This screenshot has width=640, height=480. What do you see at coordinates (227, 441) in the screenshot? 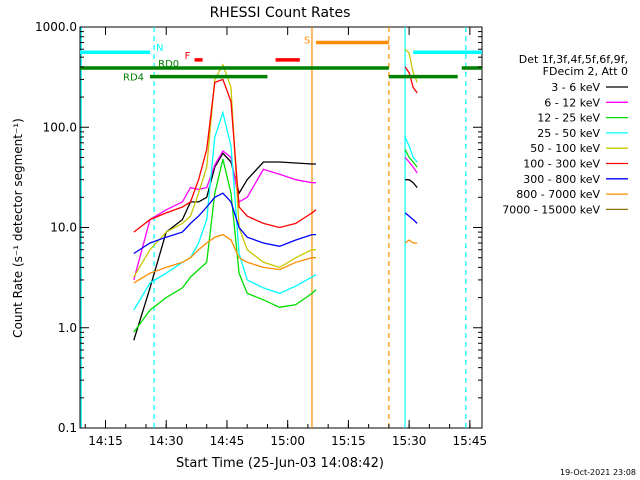
I see `x-tick-label-2: 14:45` at bounding box center [227, 441].